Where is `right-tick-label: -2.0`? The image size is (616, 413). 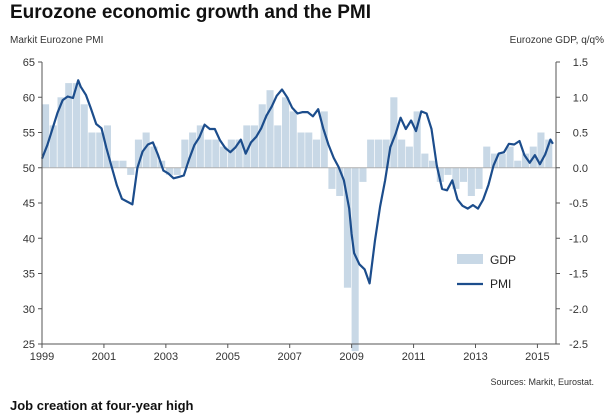 right-tick-label: -2.0 is located at coordinates (578, 310).